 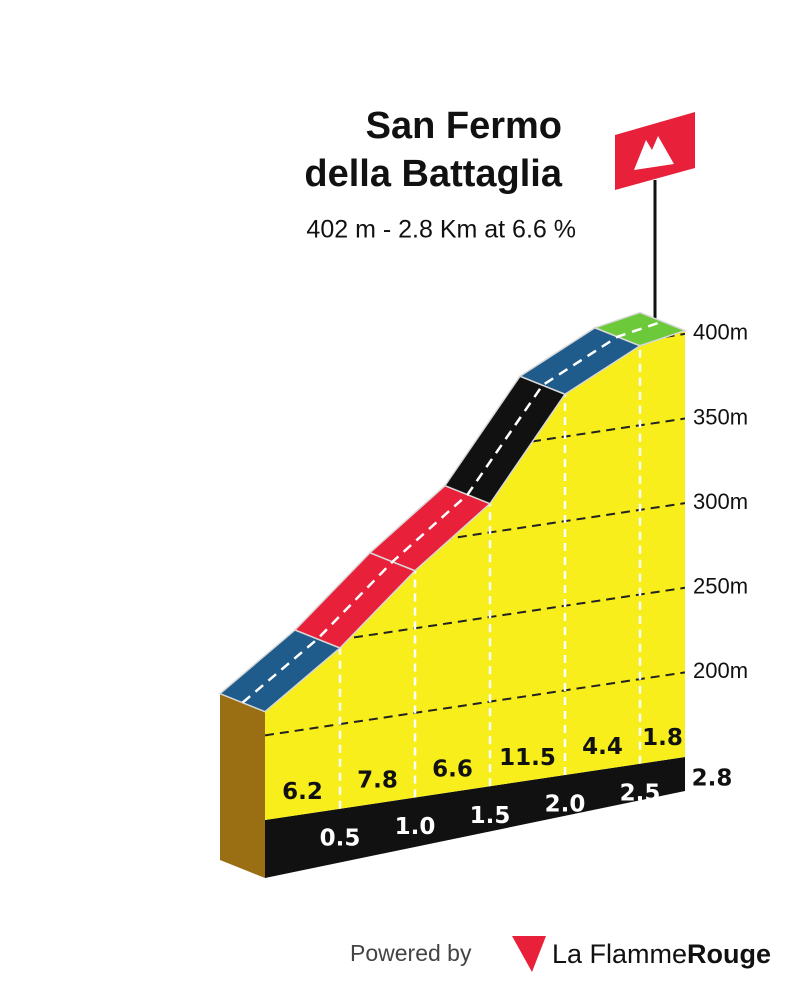 I want to click on logo, so click(x=529, y=954).